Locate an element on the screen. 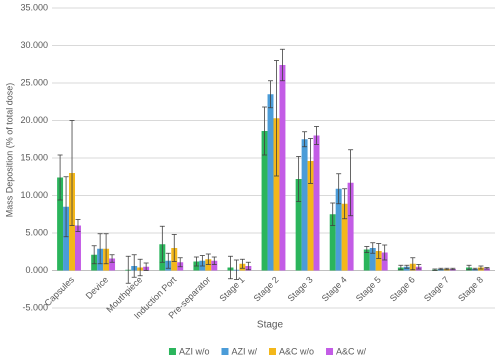  y-tick-label: 20.000 is located at coordinates (34, 120).